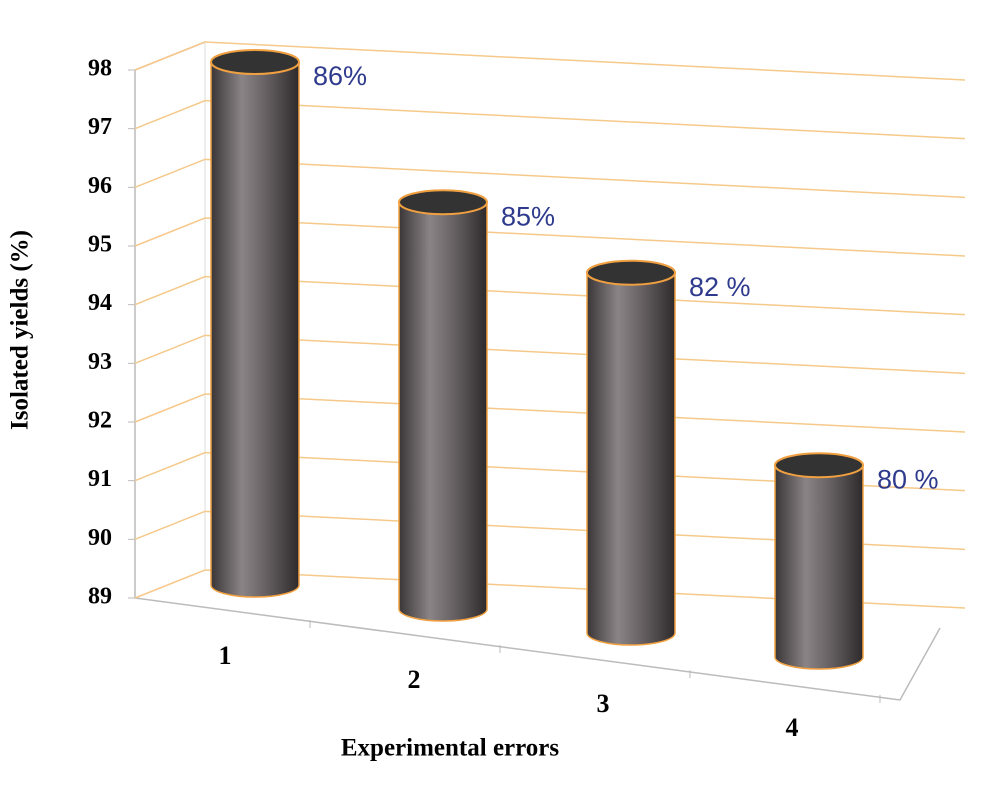  I want to click on y-tick-label: 89, so click(100, 597).